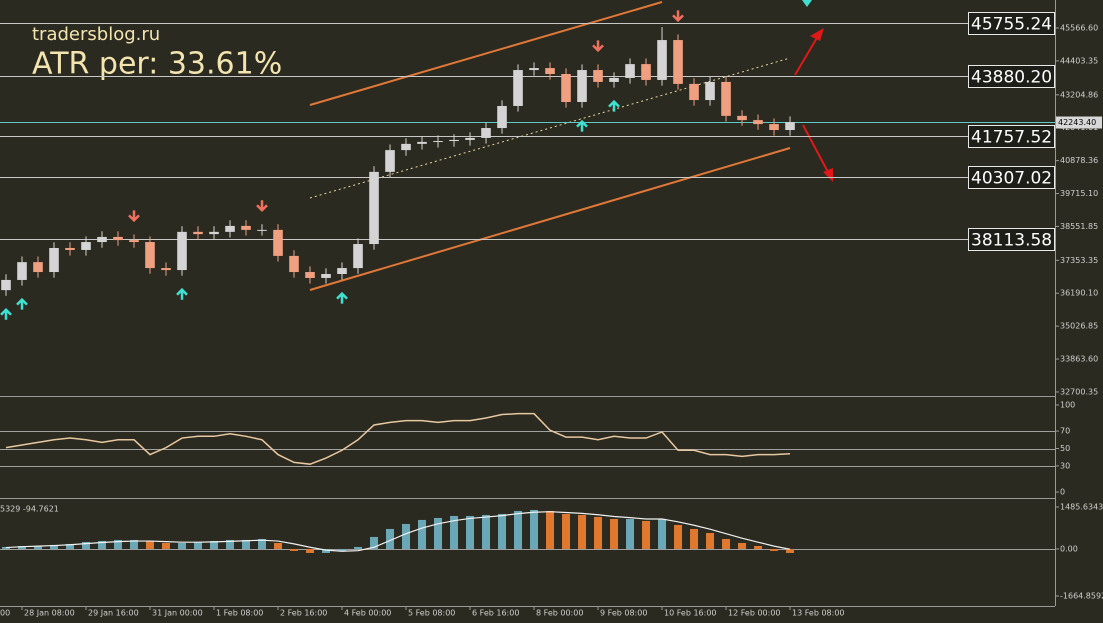 This screenshot has width=1103, height=623. I want to click on y-tick-label: 50, so click(1065, 448).